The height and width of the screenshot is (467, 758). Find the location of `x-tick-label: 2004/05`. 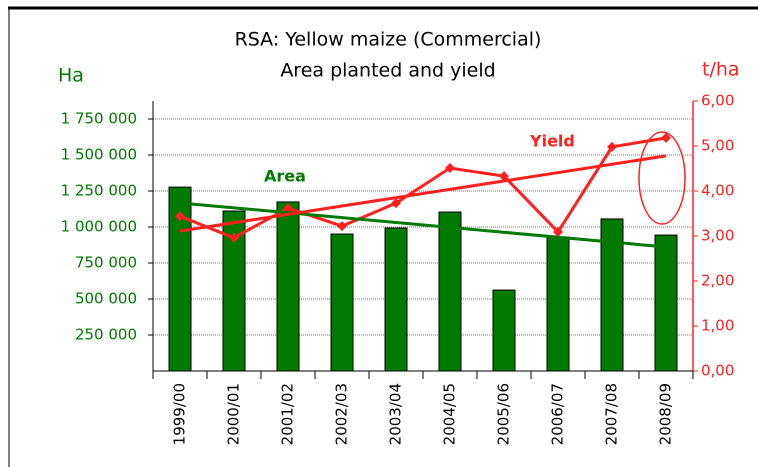

x-tick-label: 2004/05 is located at coordinates (450, 414).